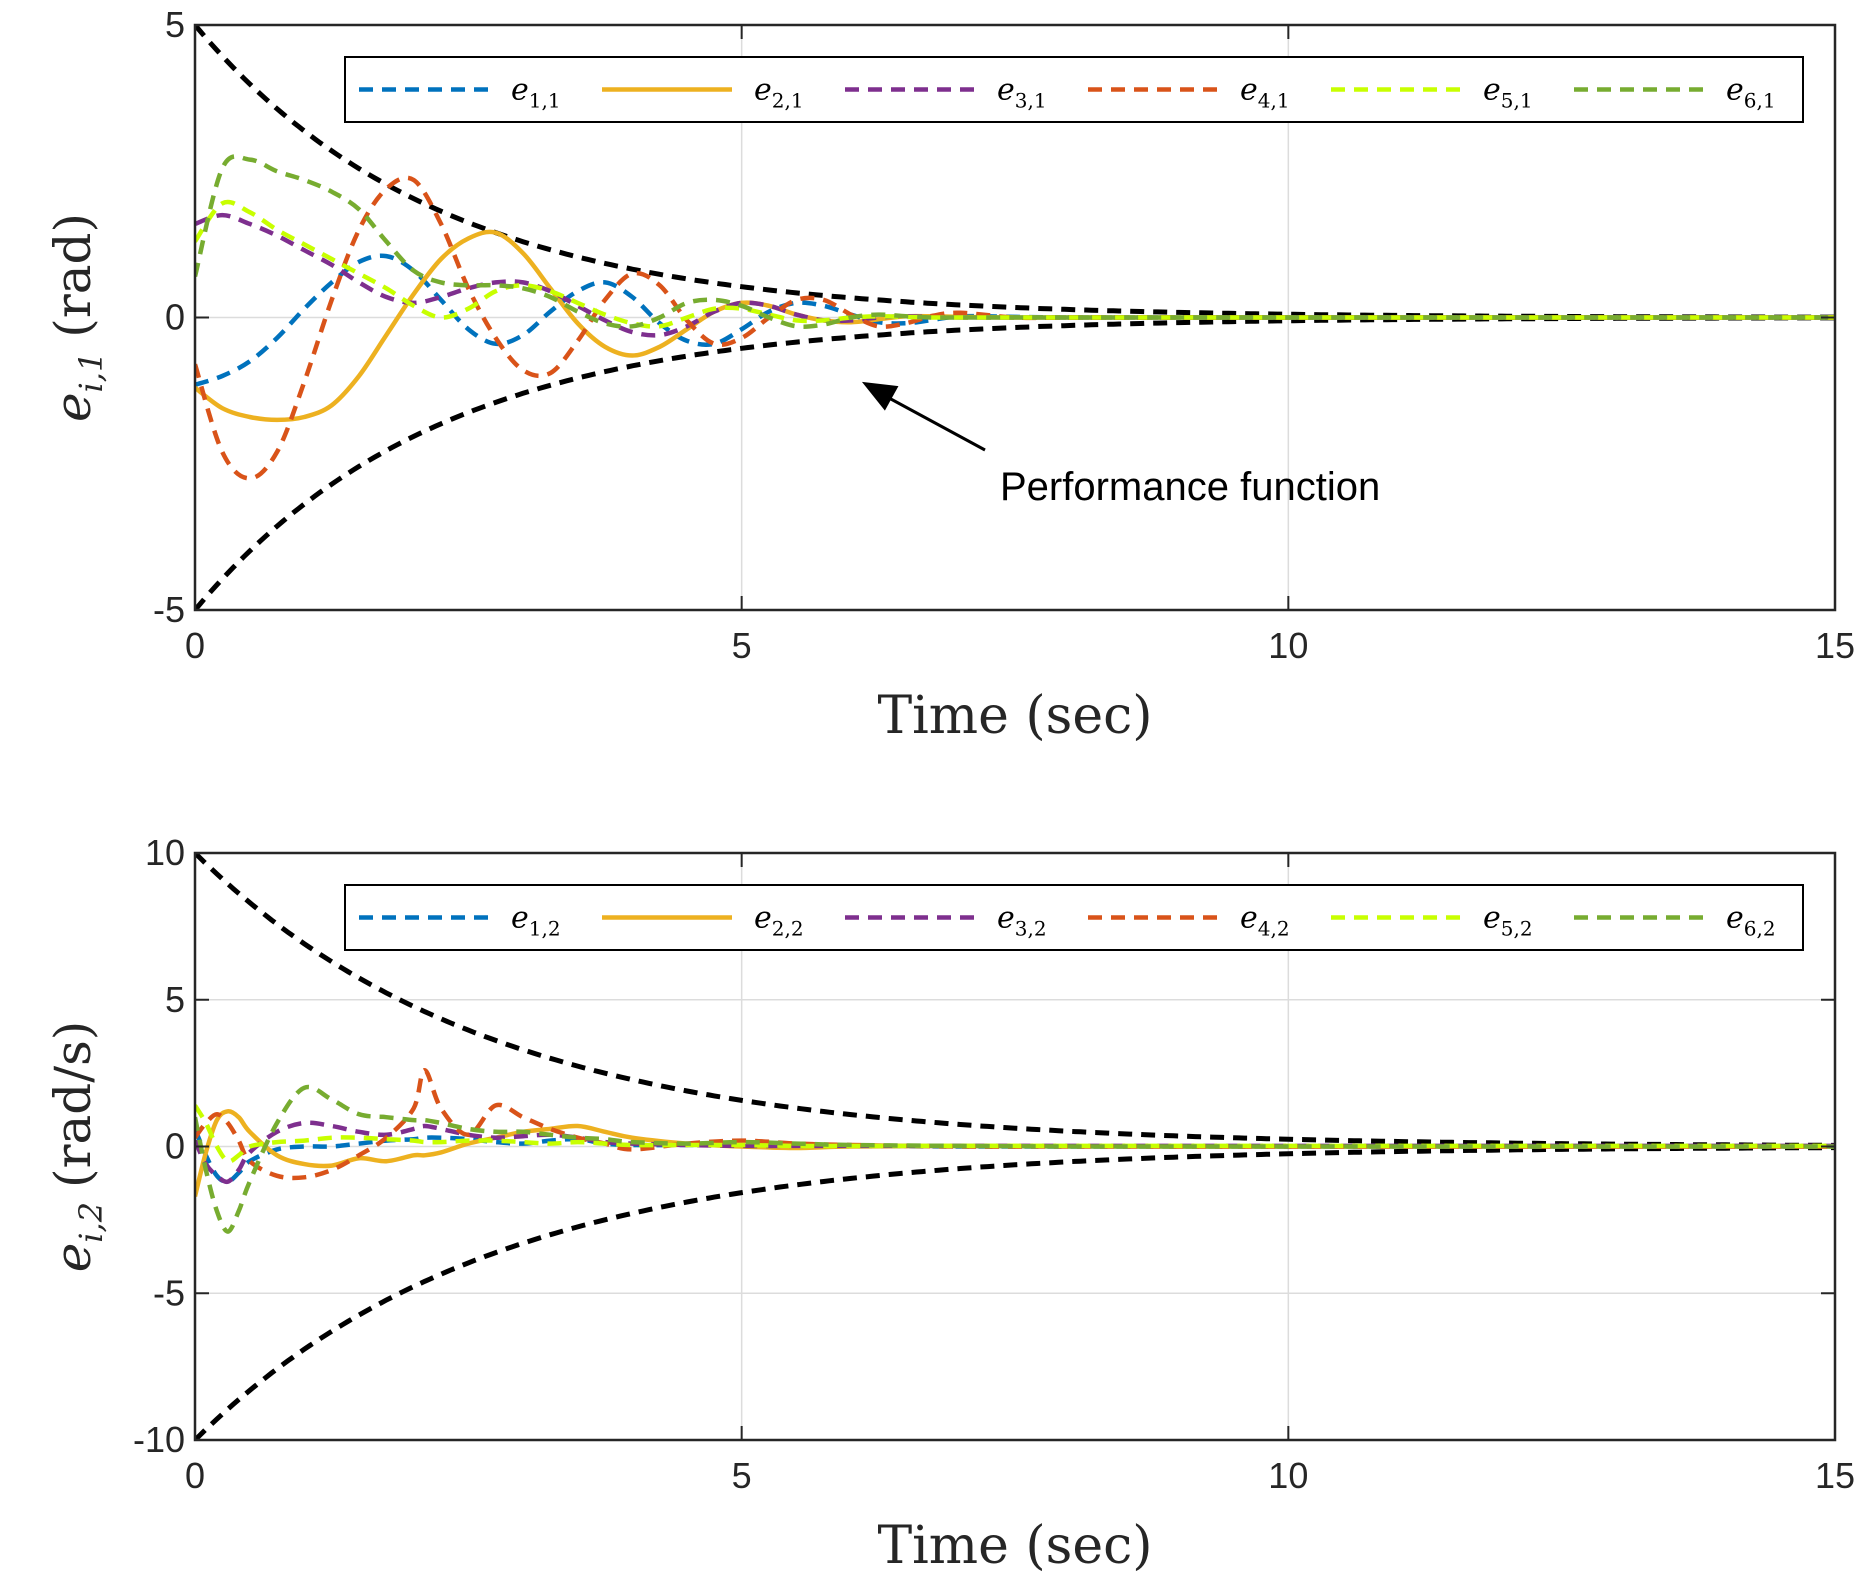 This screenshot has height=1593, width=1867. I want to click on legend-label-3-2: e3,2, so click(1022, 921).